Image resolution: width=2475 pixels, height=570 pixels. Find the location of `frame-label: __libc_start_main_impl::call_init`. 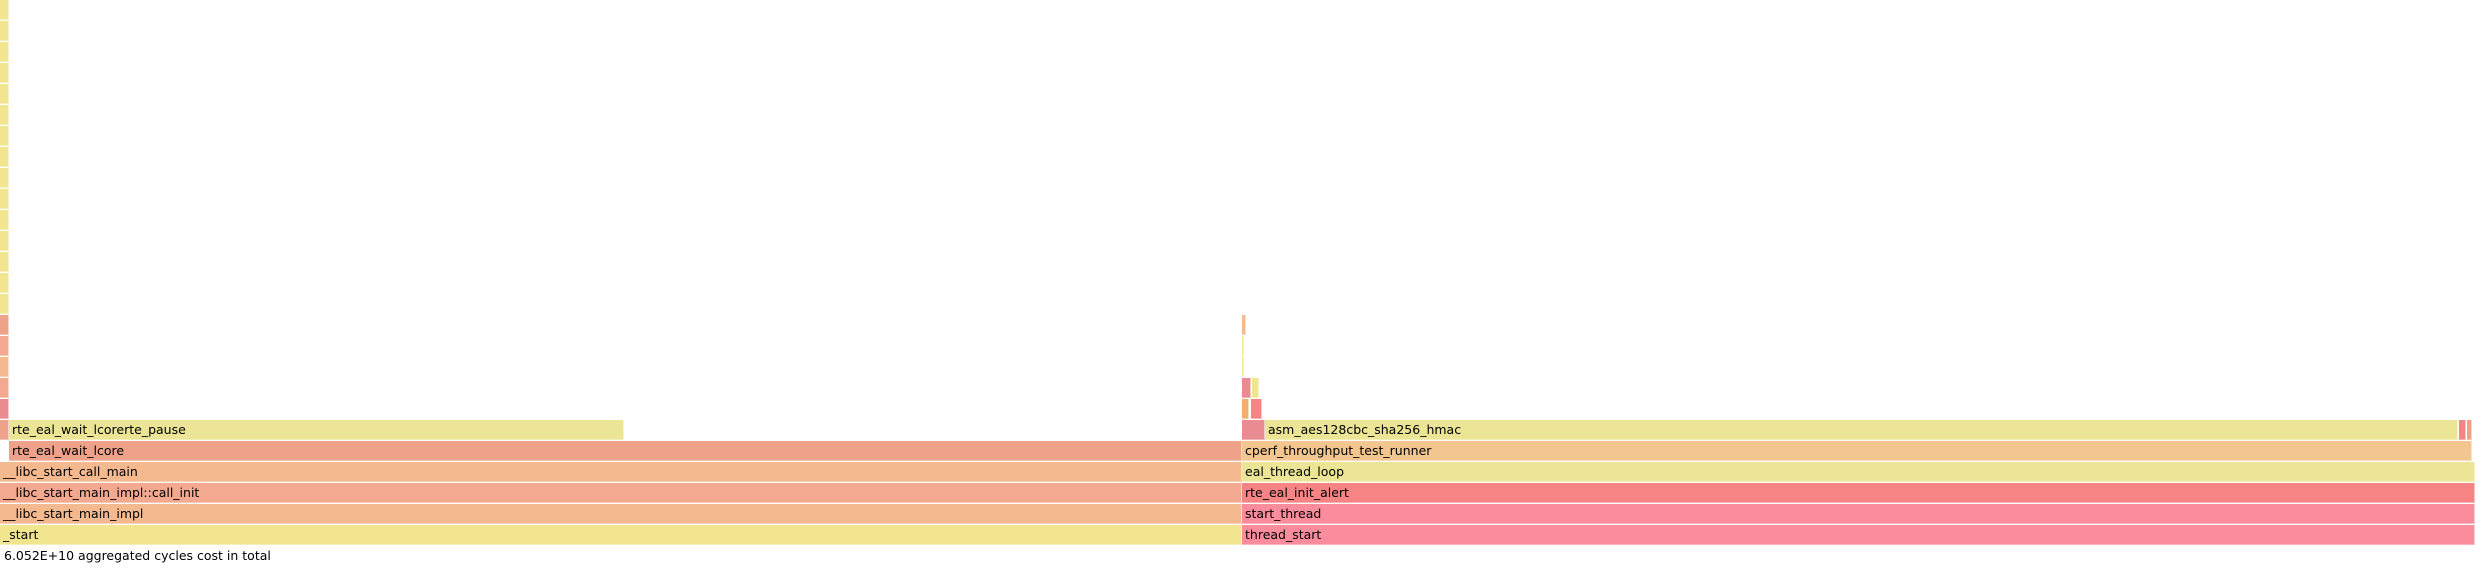

frame-label: __libc_start_main_impl::call_init is located at coordinates (101, 492).